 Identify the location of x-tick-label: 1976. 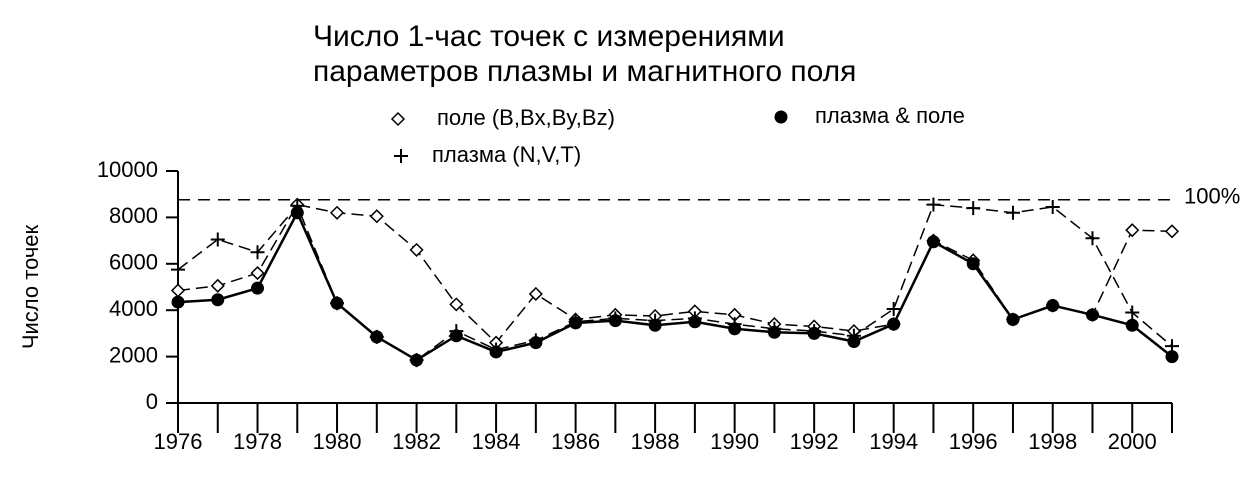
(178, 441).